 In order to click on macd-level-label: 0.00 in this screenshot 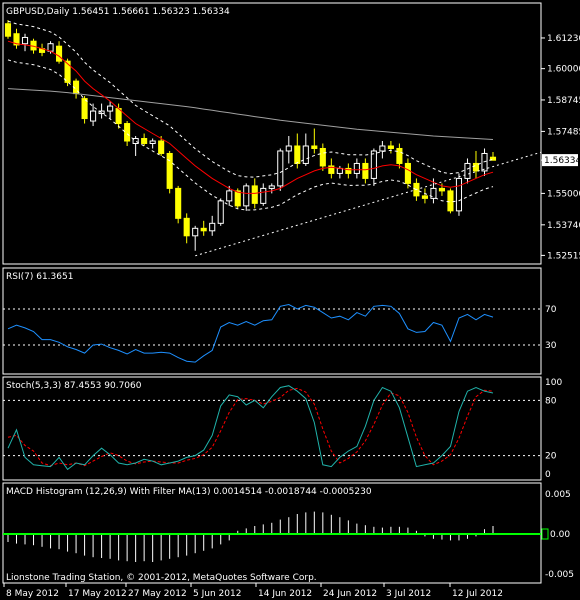, I will do `click(560, 535)`.